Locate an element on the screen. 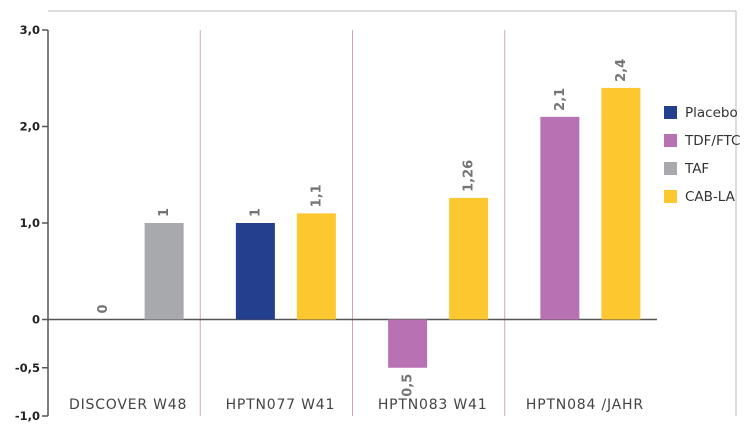  y-tick-label: -1,0 is located at coordinates (27, 416).